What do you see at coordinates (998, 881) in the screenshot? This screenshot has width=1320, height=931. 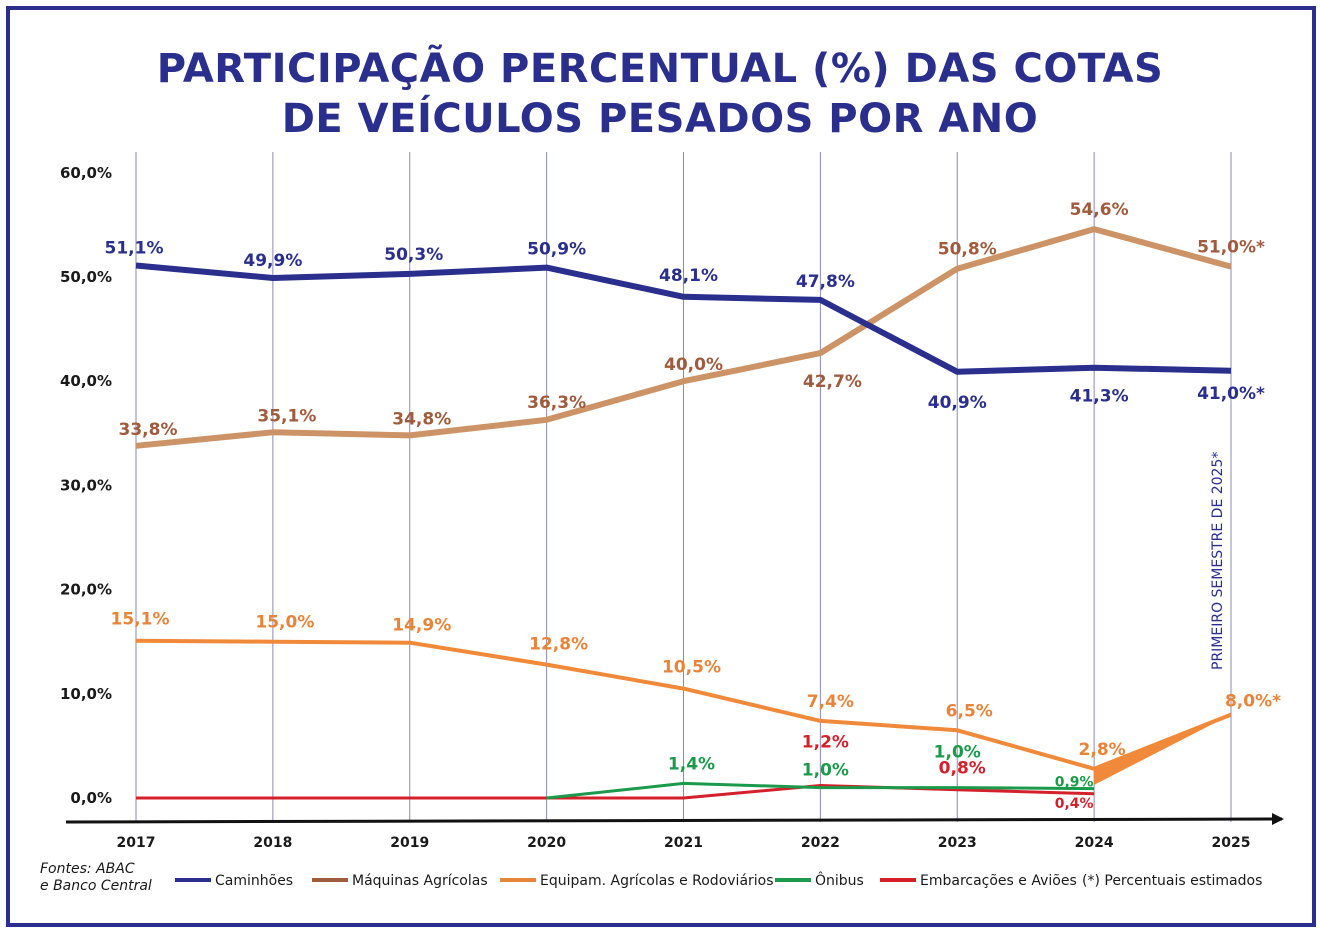 I see `legend-label: Embarcações e Aviões` at bounding box center [998, 881].